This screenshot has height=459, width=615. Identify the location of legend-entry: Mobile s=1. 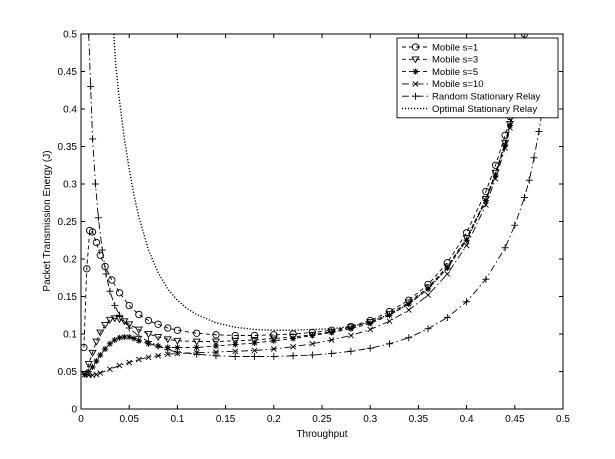
(440, 47).